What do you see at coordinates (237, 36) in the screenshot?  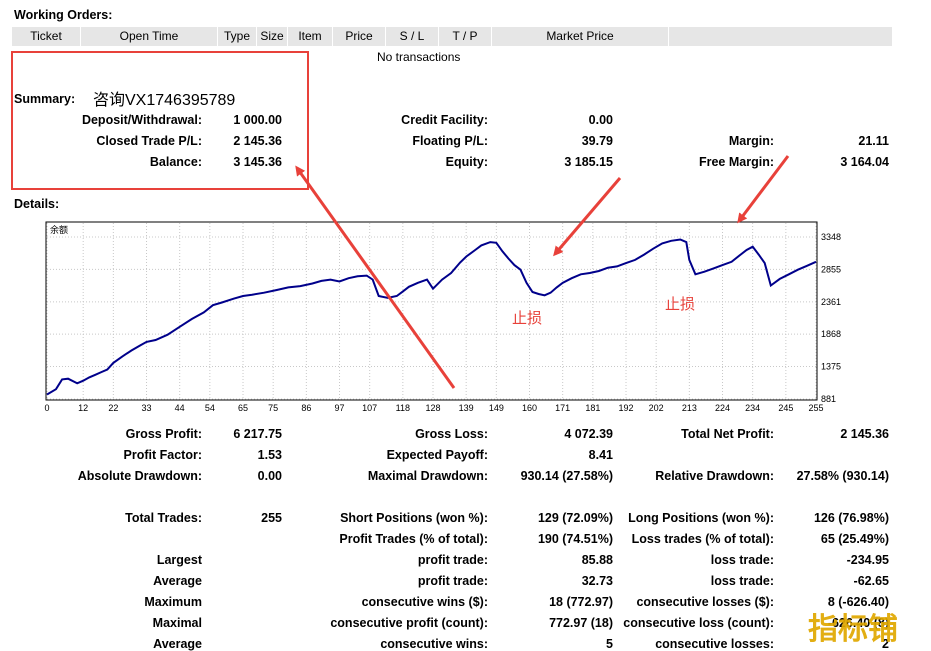 I see `col-type: Type` at bounding box center [237, 36].